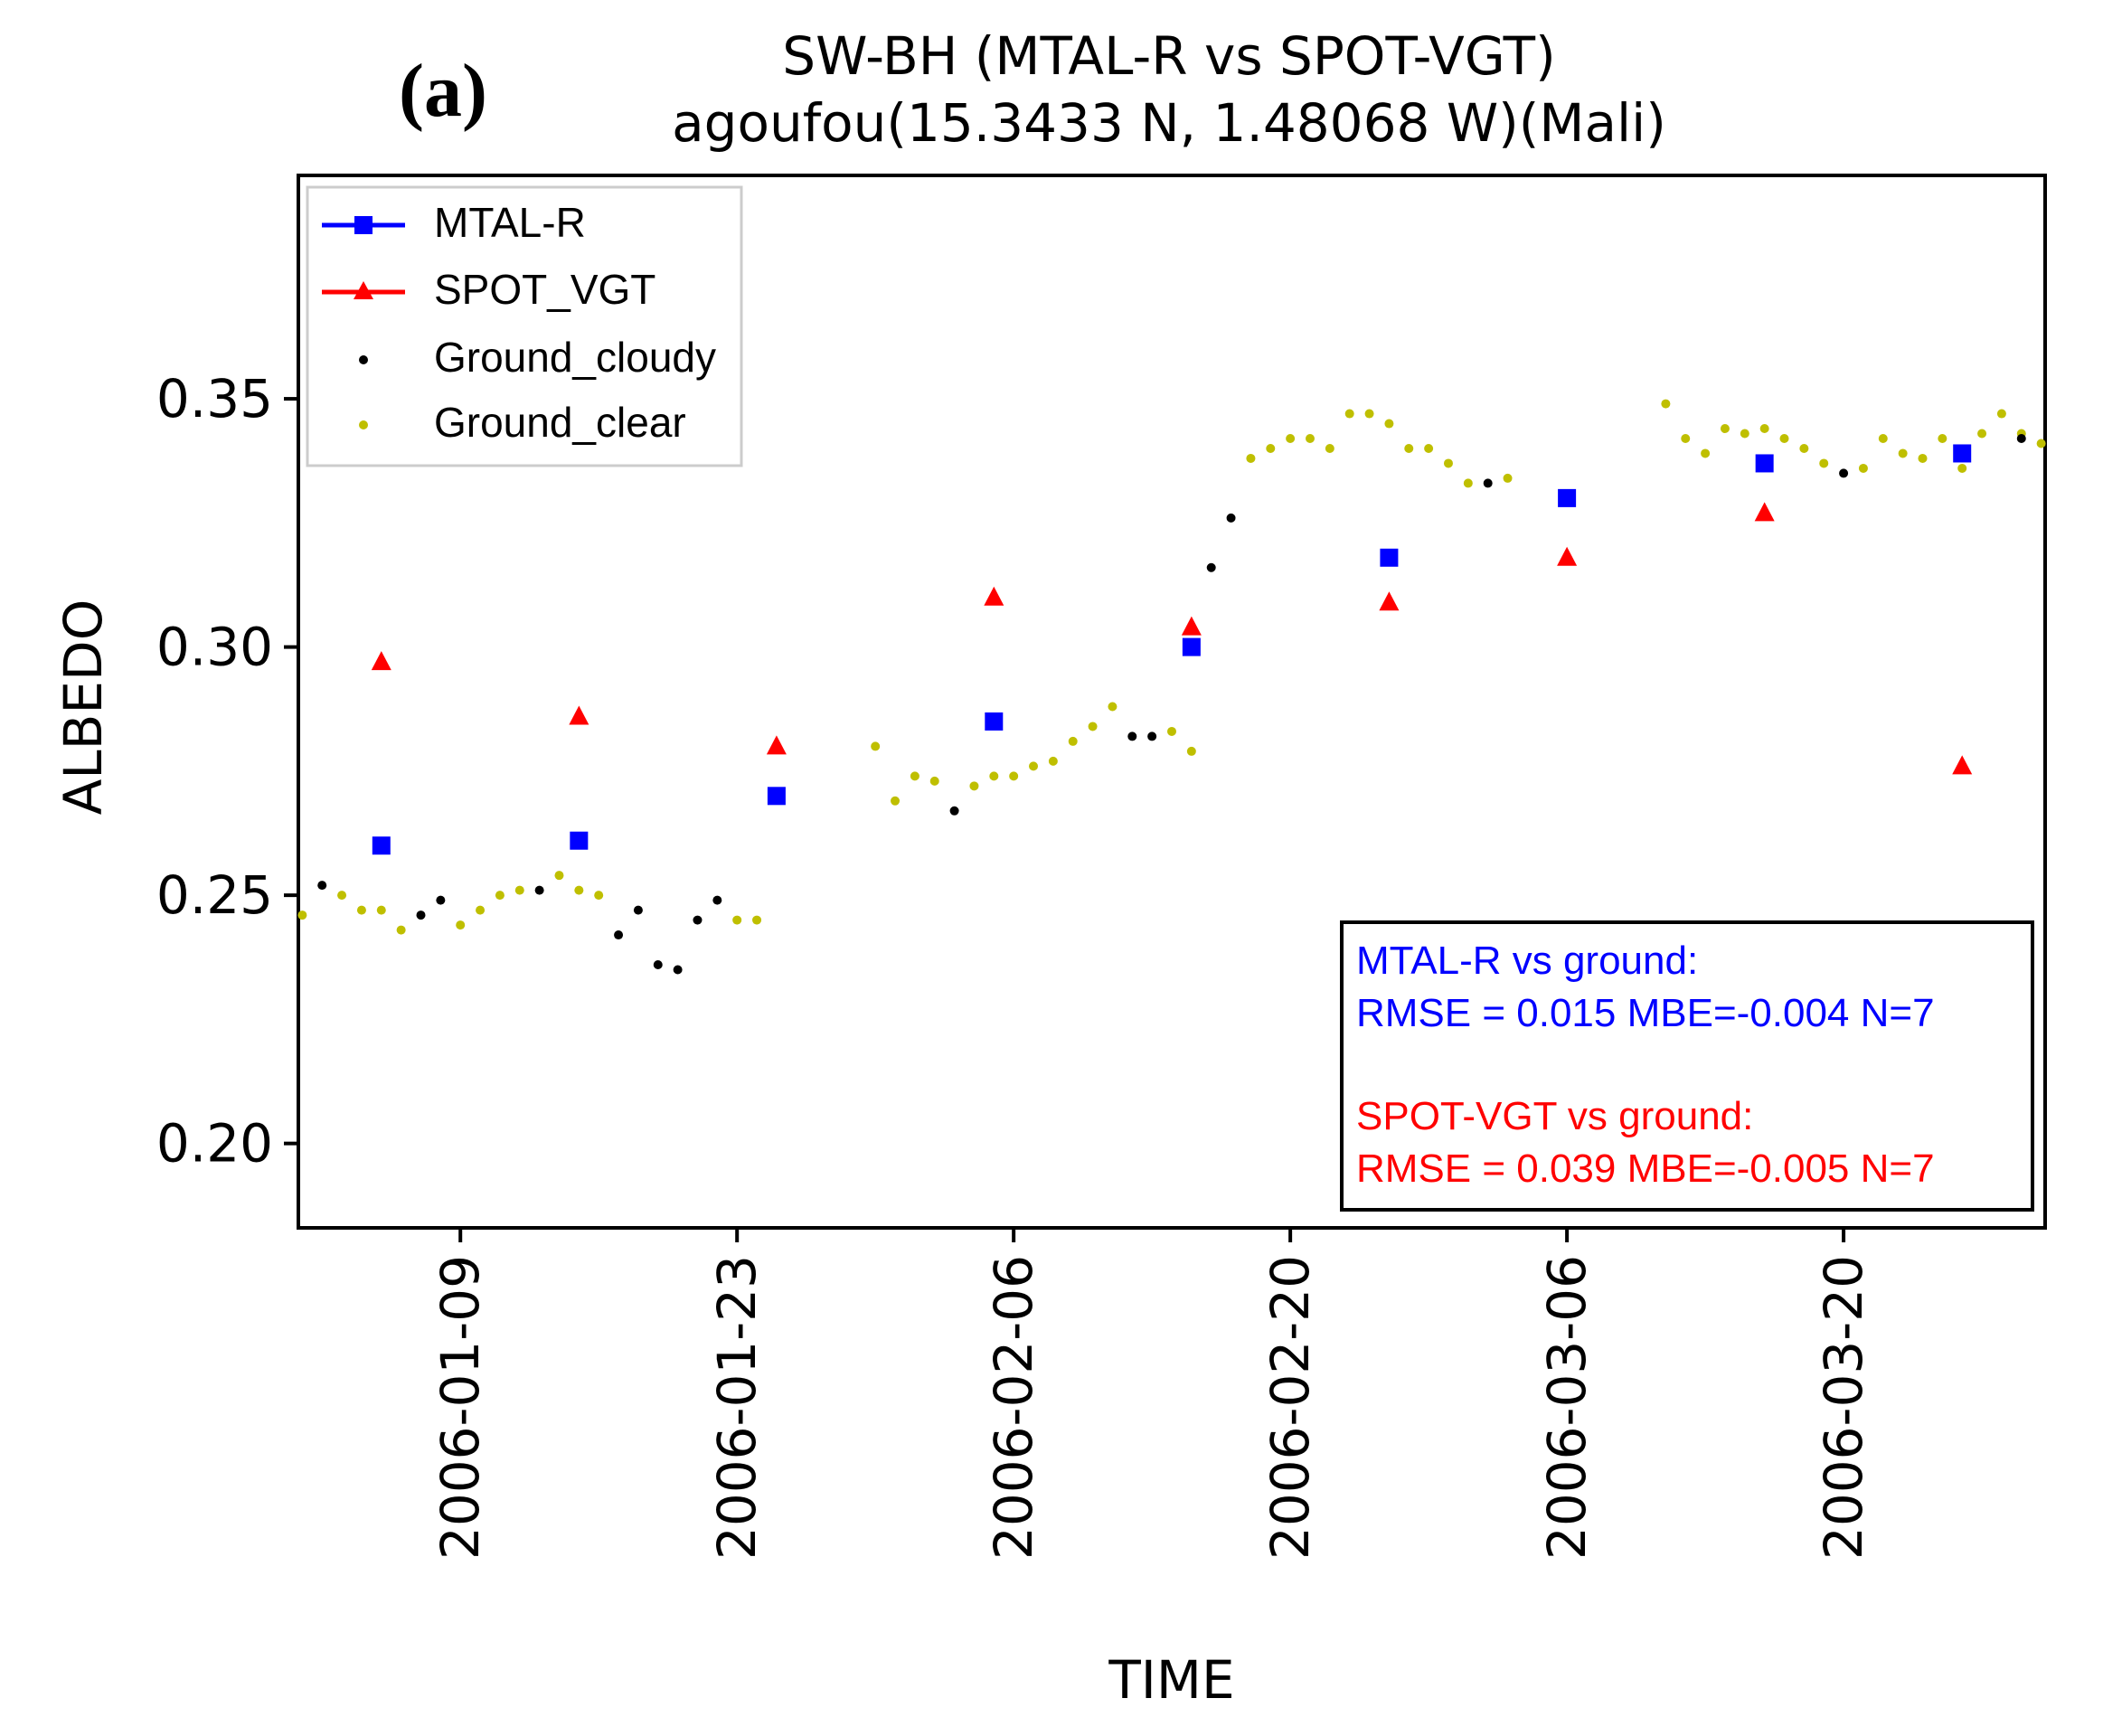 Image resolution: width=2103 pixels, height=1736 pixels. Describe the element at coordinates (363, 359) in the screenshot. I see `legend-cloudy-marker` at that location.